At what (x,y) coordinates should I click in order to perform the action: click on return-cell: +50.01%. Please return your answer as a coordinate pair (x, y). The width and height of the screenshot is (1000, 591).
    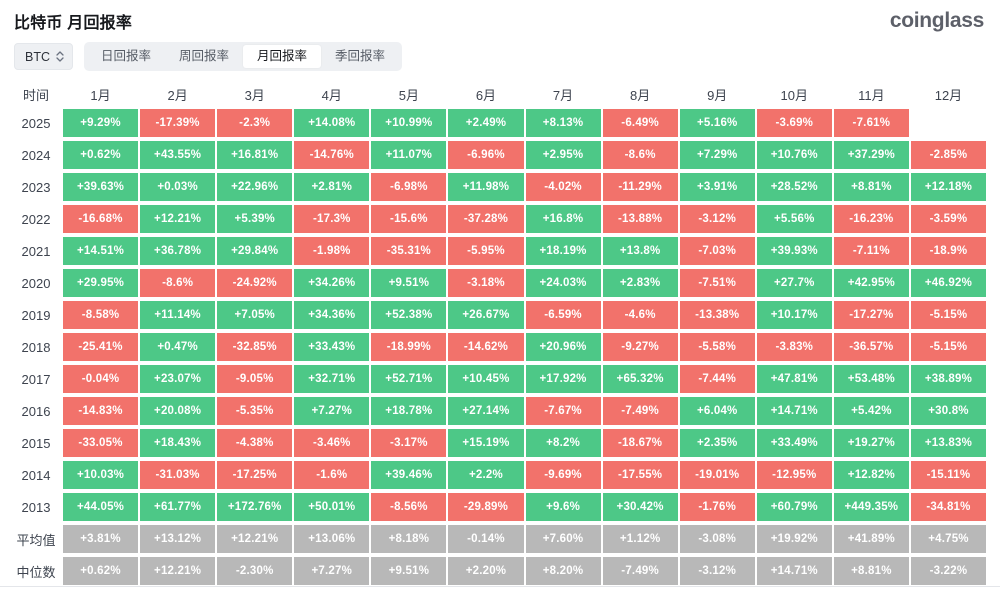
    Looking at the image, I should click on (332, 507).